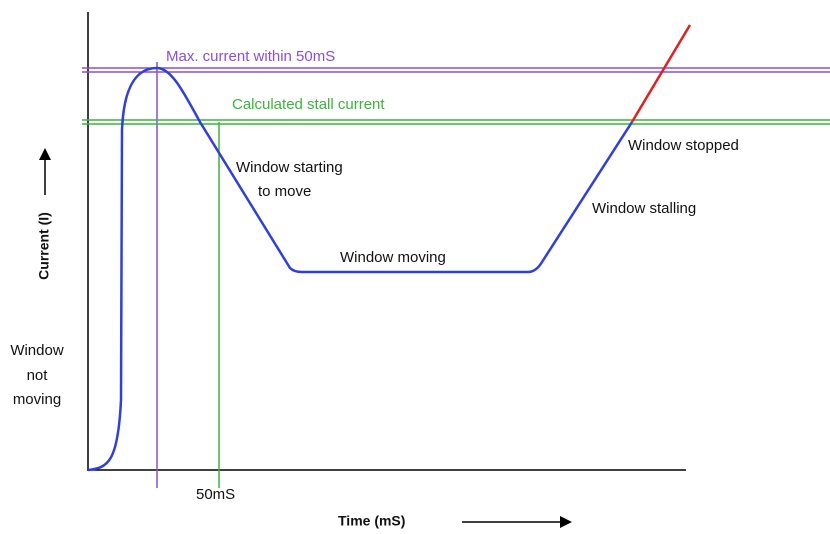 The width and height of the screenshot is (830, 534). I want to click on phase-label: not, so click(38, 375).